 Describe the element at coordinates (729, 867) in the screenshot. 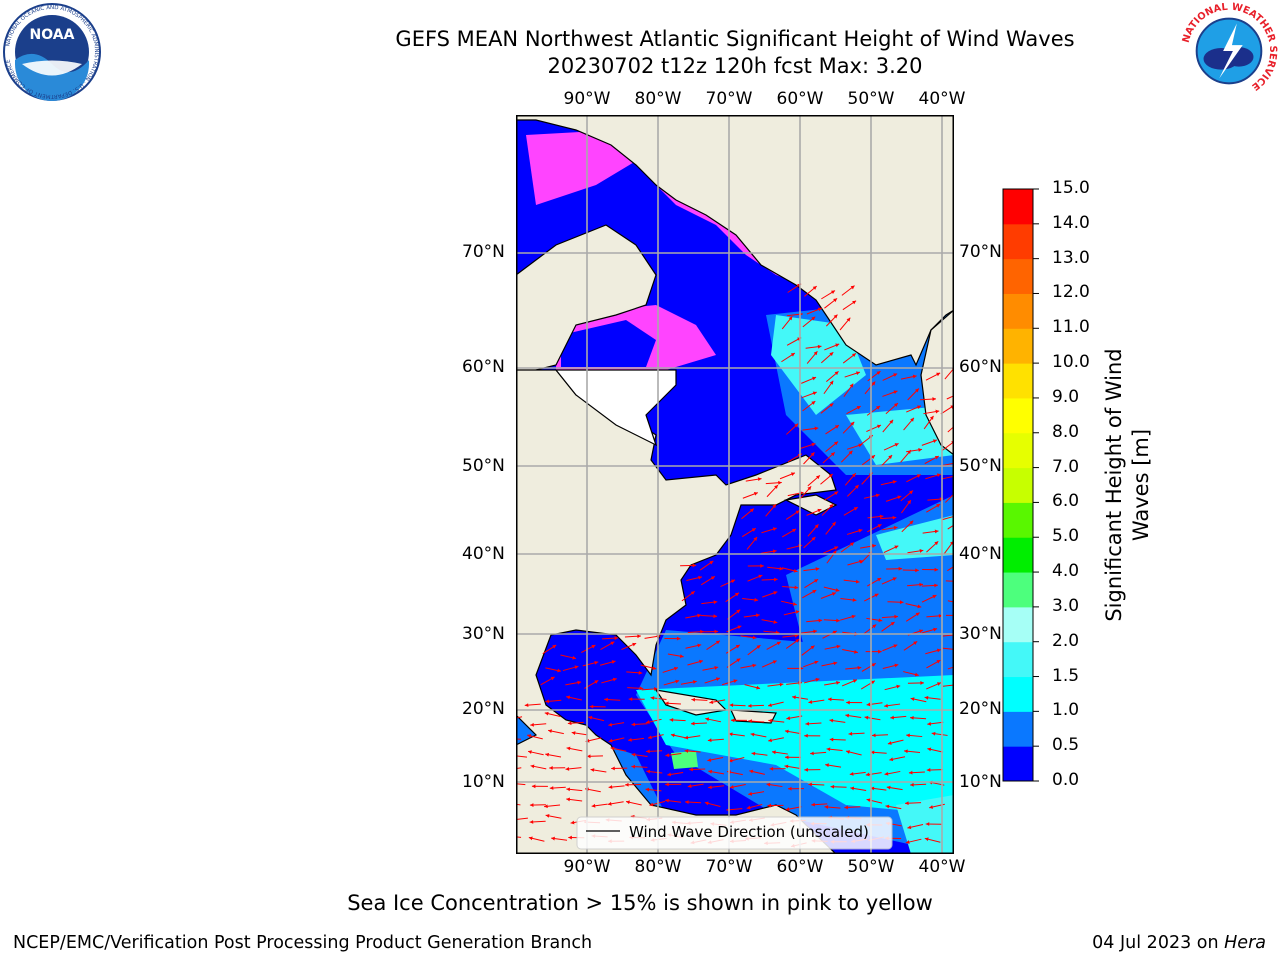

I see `lon-label-bottom: 70°W` at that location.